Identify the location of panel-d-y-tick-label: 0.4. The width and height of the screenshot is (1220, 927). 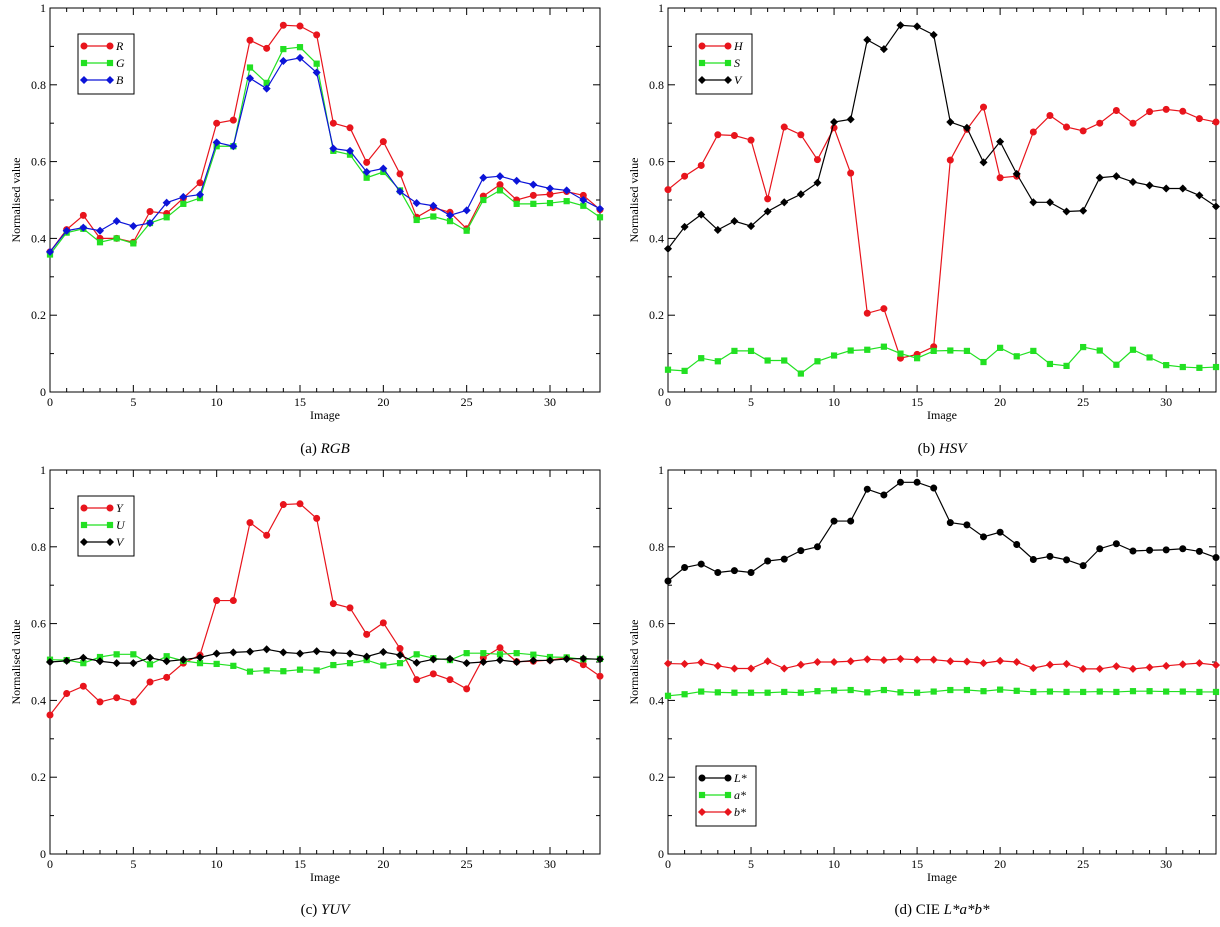
(656, 700).